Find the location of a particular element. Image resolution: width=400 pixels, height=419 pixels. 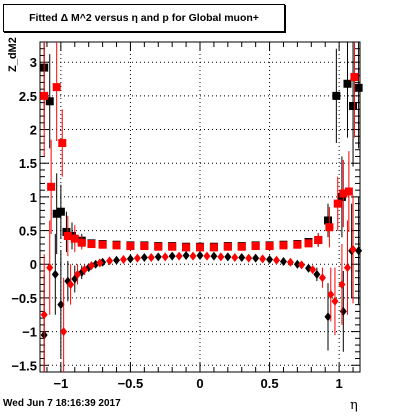

y-tick-label: −0.5 is located at coordinates (24, 298).